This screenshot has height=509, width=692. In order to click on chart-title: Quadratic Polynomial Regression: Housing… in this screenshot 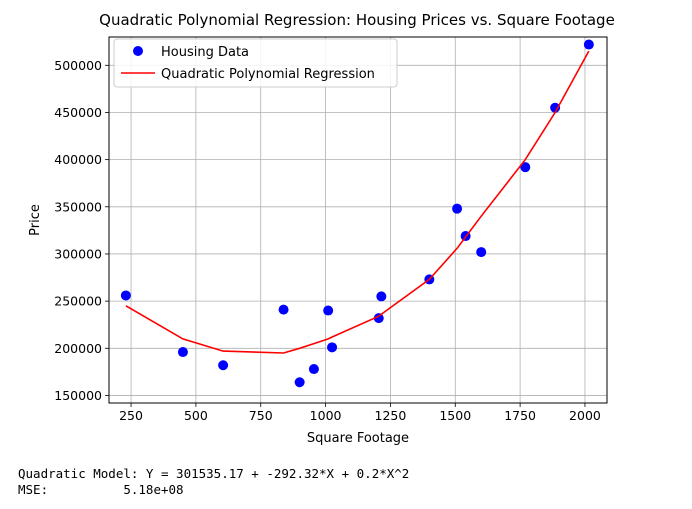, I will do `click(357, 20)`.